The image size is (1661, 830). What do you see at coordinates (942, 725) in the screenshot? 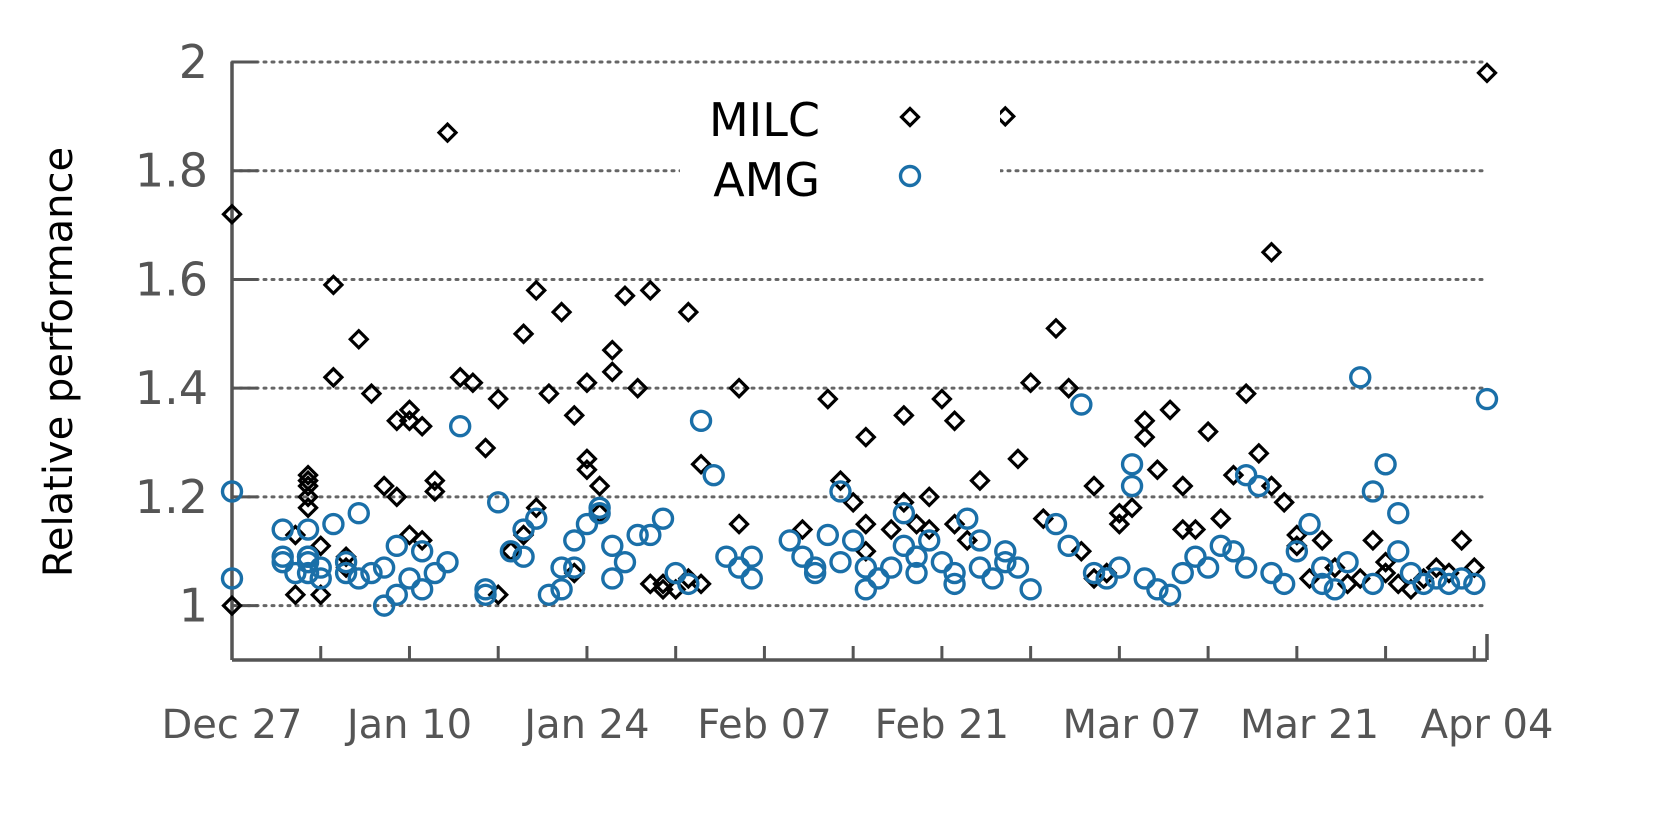
I see `x-tick-label: Feb 21` at bounding box center [942, 725].